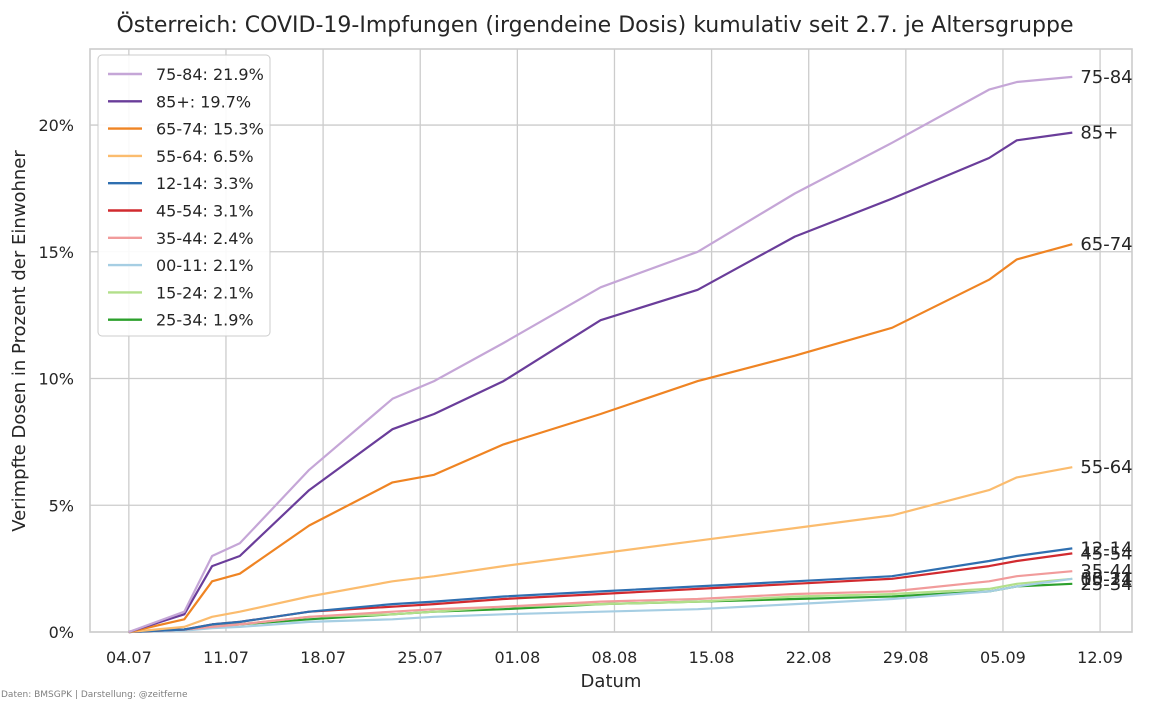 This screenshot has width=1155, height=703. Describe the element at coordinates (19, 341) in the screenshot. I see `y-axis-label: Verimpfte Dosen in Prozent der Einwohner` at that location.